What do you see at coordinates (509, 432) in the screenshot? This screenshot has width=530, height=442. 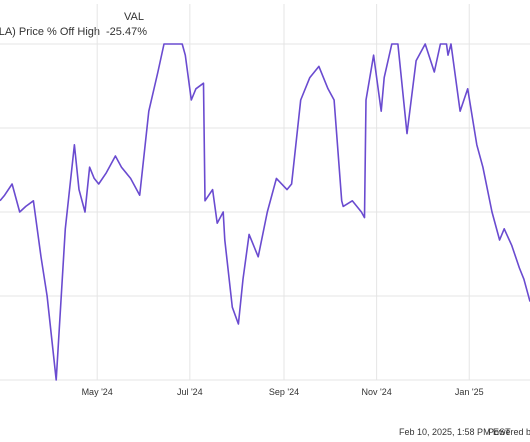 I see `footer-powered-by: Powered by` at bounding box center [509, 432].